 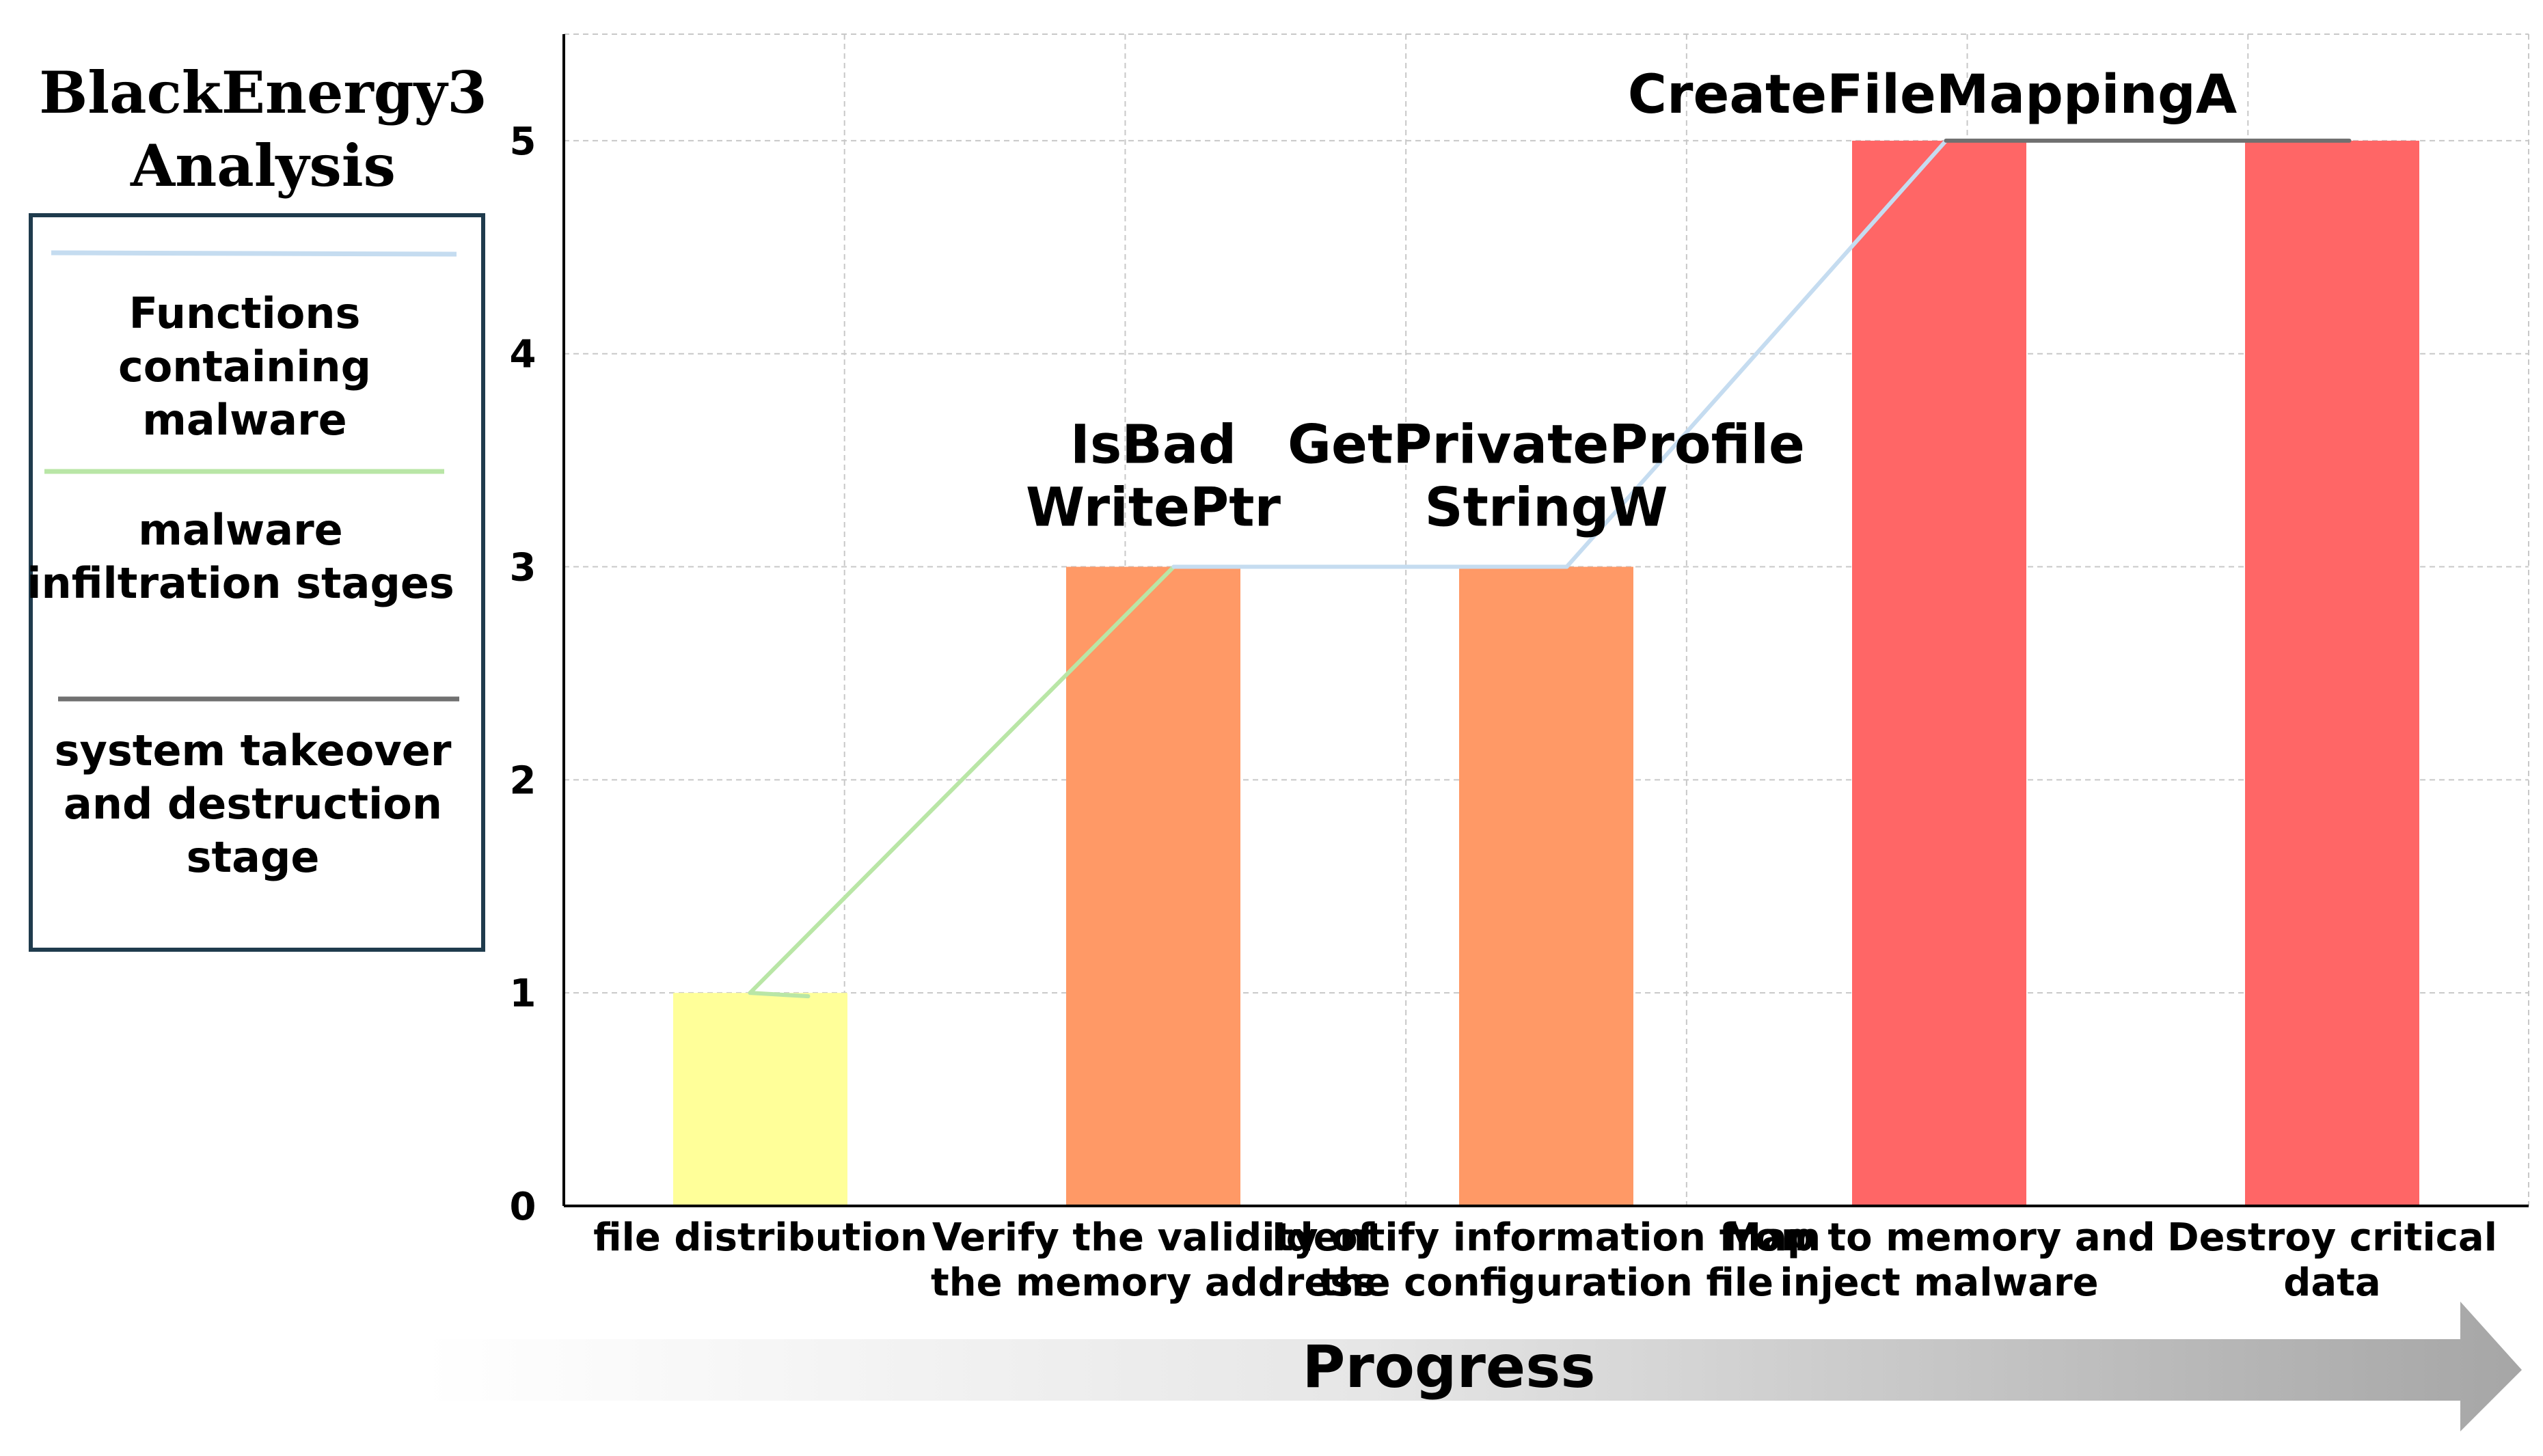 What do you see at coordinates (1933, 95) in the screenshot?
I see `annotation-2: CreateFileMappingA` at bounding box center [1933, 95].